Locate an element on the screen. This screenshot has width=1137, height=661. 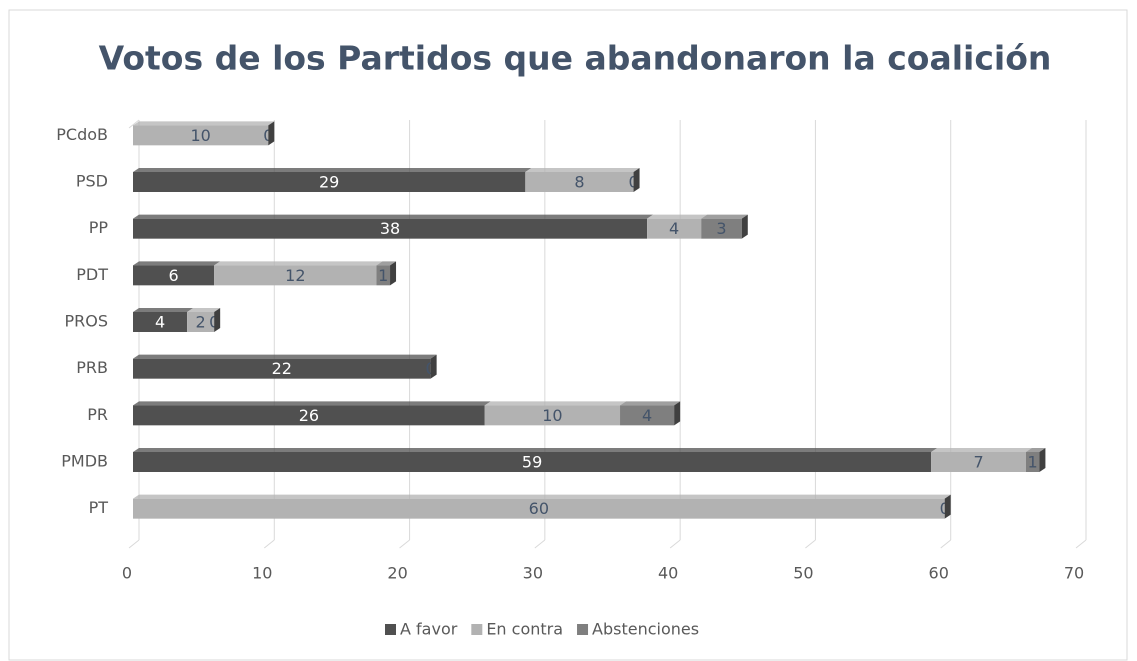
x-tick-label: 0 is located at coordinates (127, 573).